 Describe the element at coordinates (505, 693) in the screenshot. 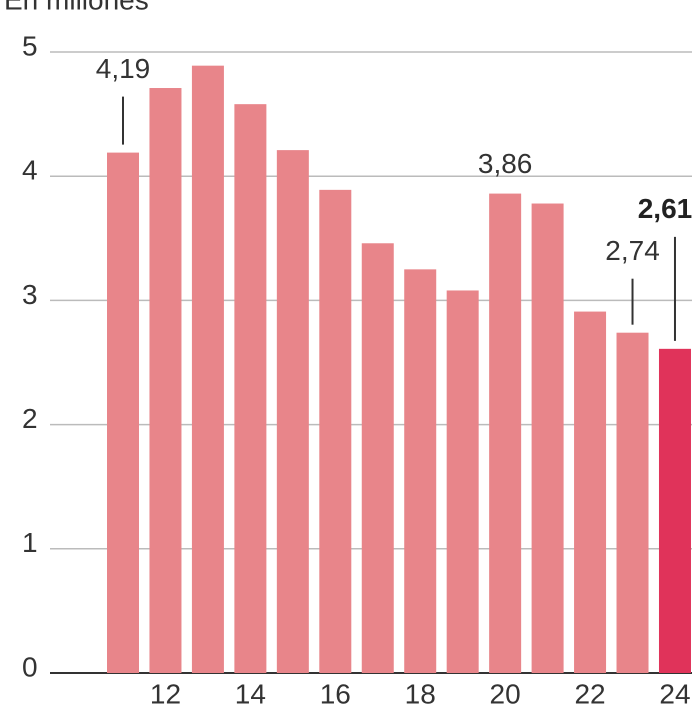

I see `x-tick-label: 20` at that location.